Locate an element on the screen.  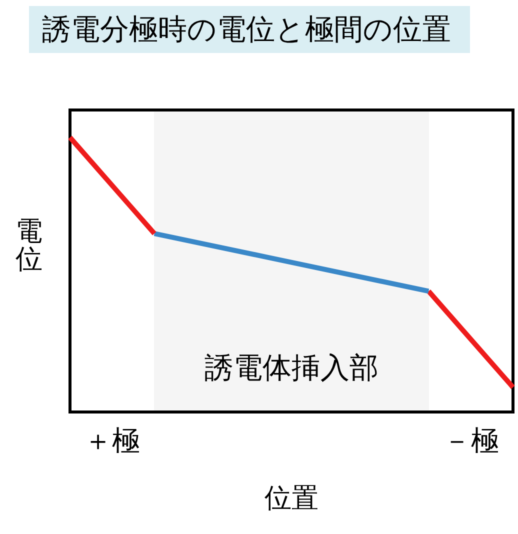
title-banner: 誘電分極時の電位と極間の位置 is located at coordinates (249, 29).